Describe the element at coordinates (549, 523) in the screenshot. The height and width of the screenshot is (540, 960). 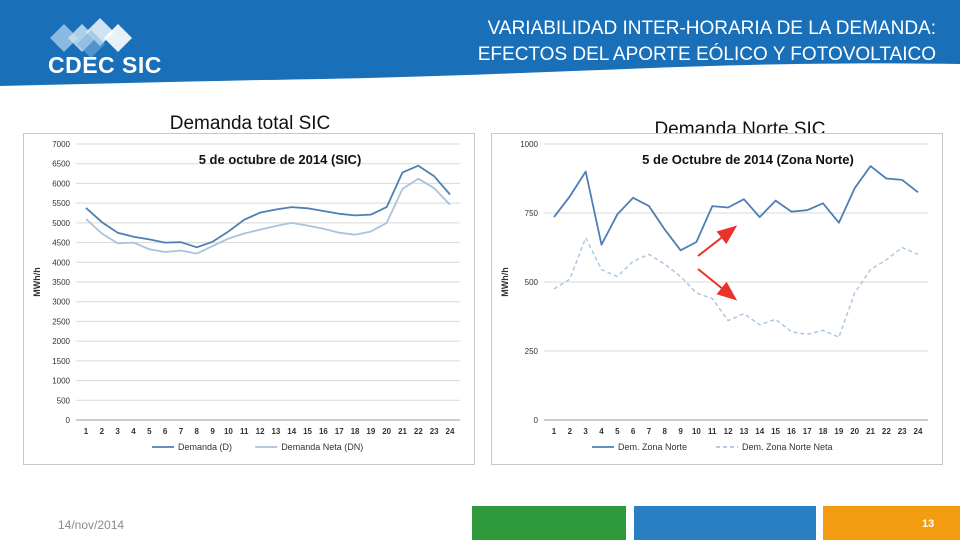
I see `footer-bar-green` at that location.